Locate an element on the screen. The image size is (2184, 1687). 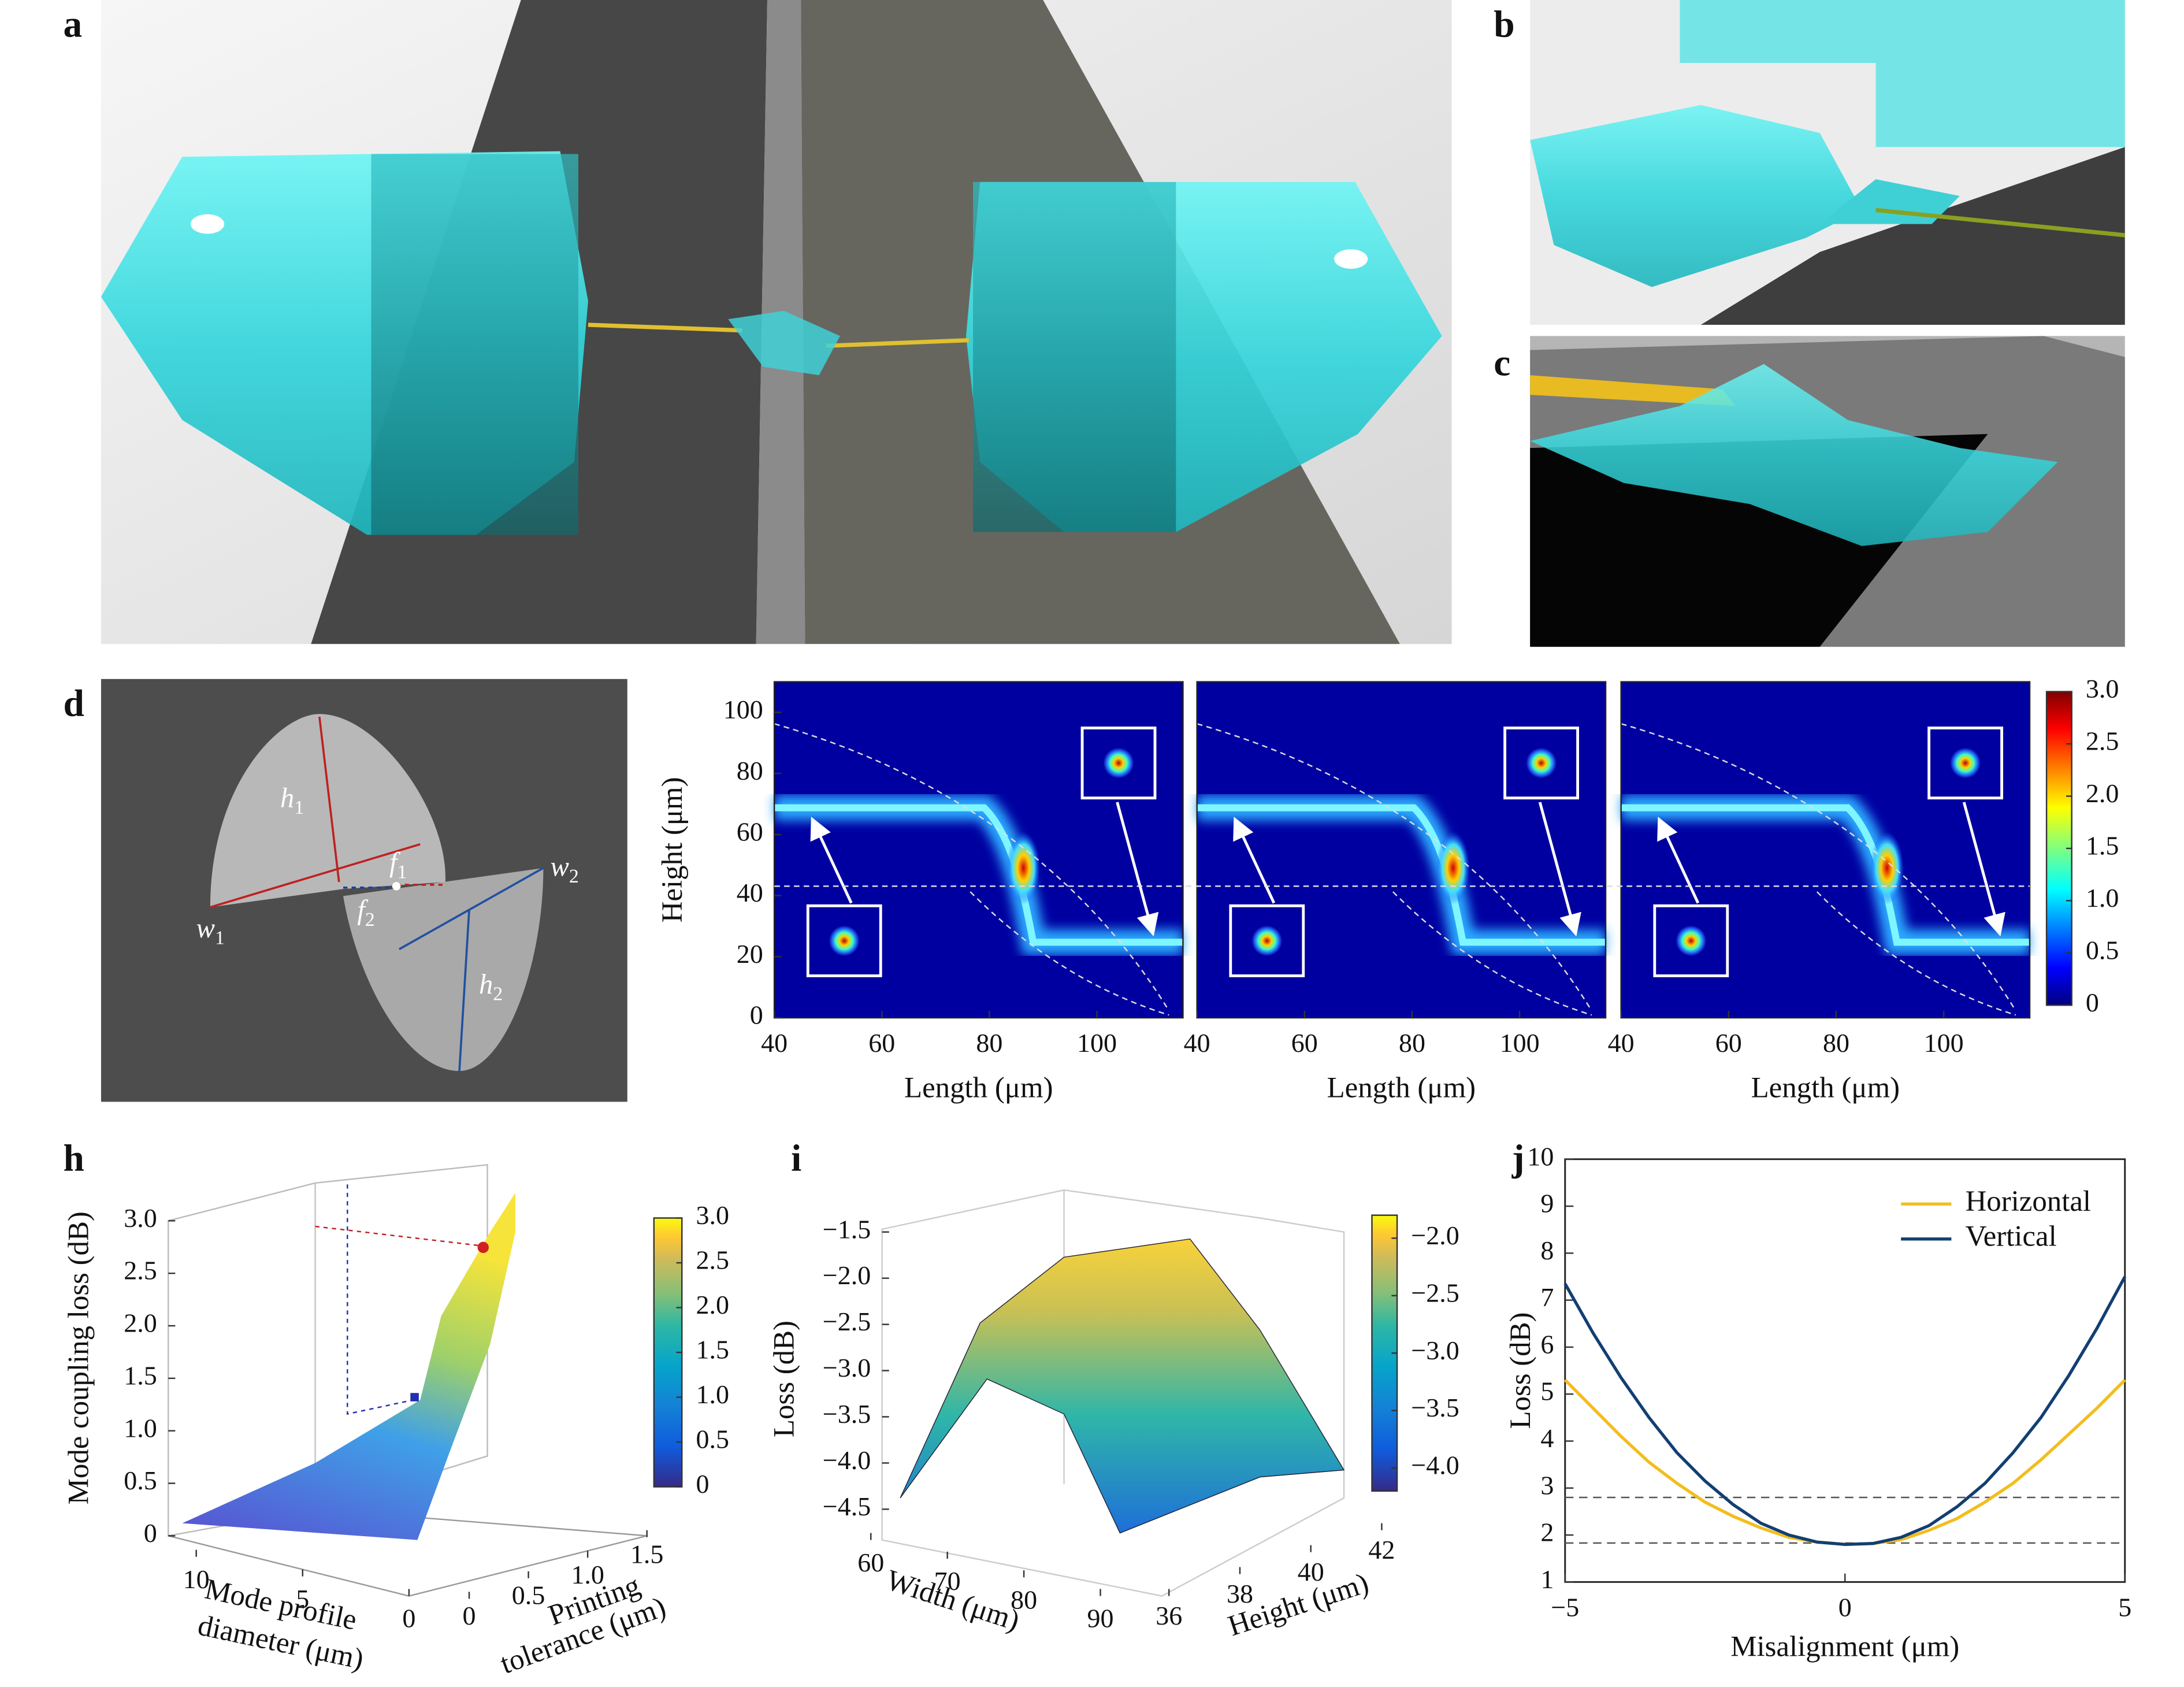
y-tick-label: 100 is located at coordinates (743, 709).